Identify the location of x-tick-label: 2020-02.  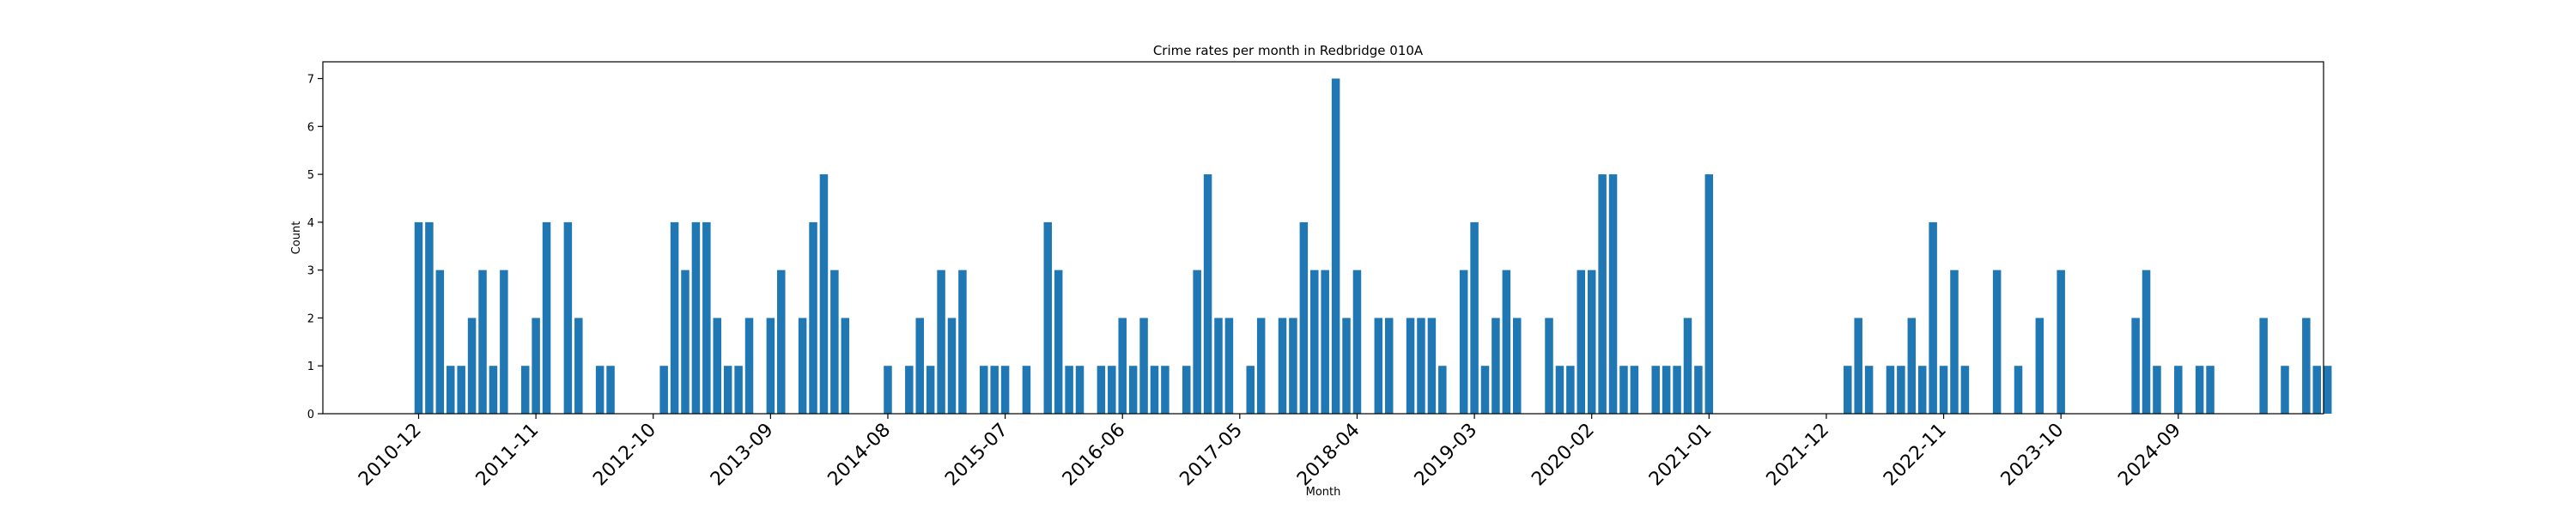
(1564, 455).